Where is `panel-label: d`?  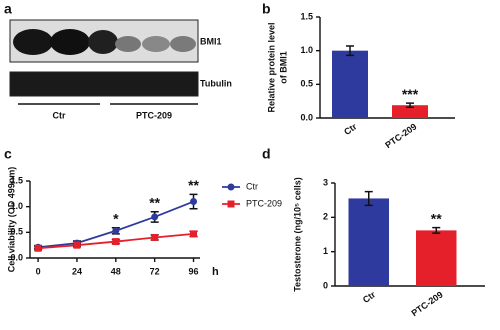 panel-label: d is located at coordinates (266, 154).